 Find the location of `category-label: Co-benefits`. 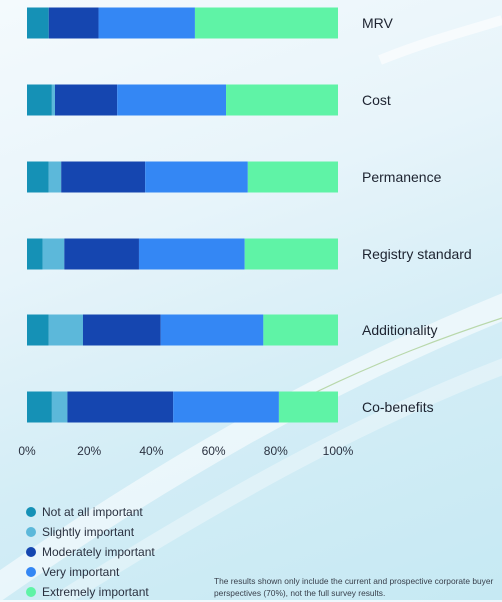

category-label: Co-benefits is located at coordinates (398, 407).